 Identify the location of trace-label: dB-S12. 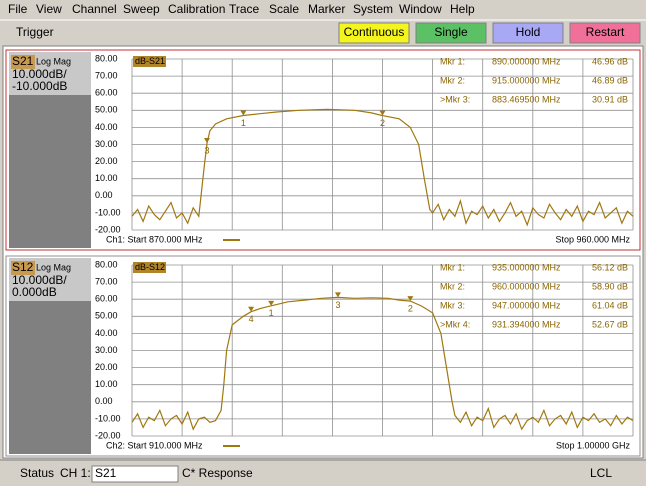
(150, 267).